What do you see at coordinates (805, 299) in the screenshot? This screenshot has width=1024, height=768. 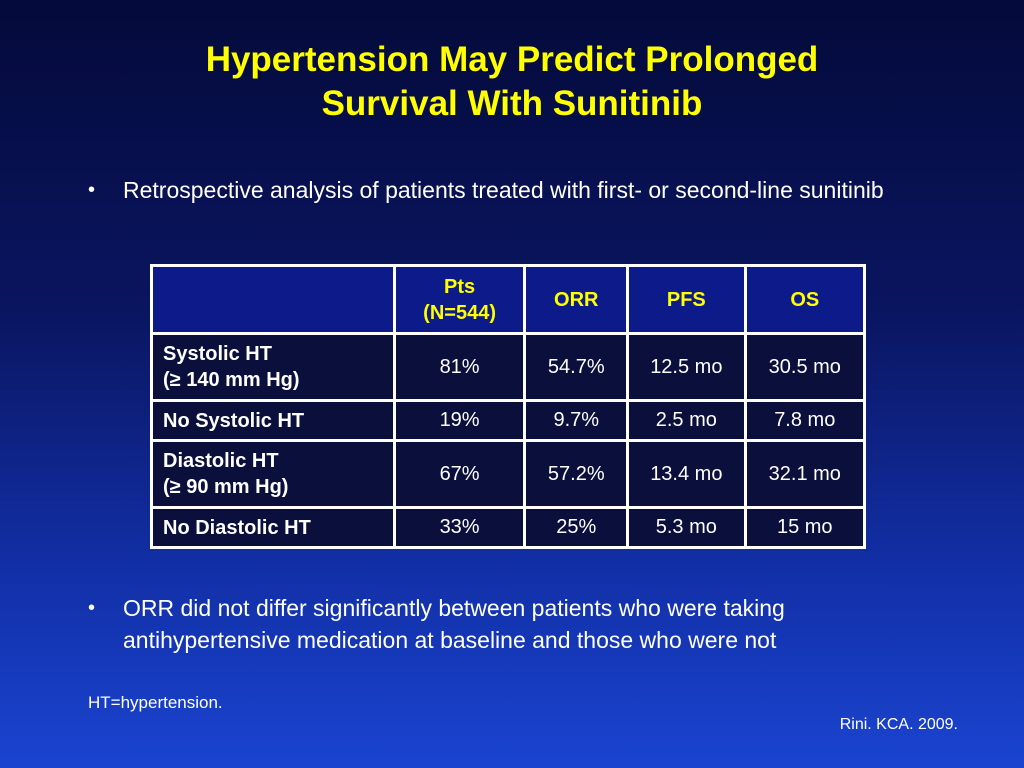 I see `header-os: OS` at bounding box center [805, 299].